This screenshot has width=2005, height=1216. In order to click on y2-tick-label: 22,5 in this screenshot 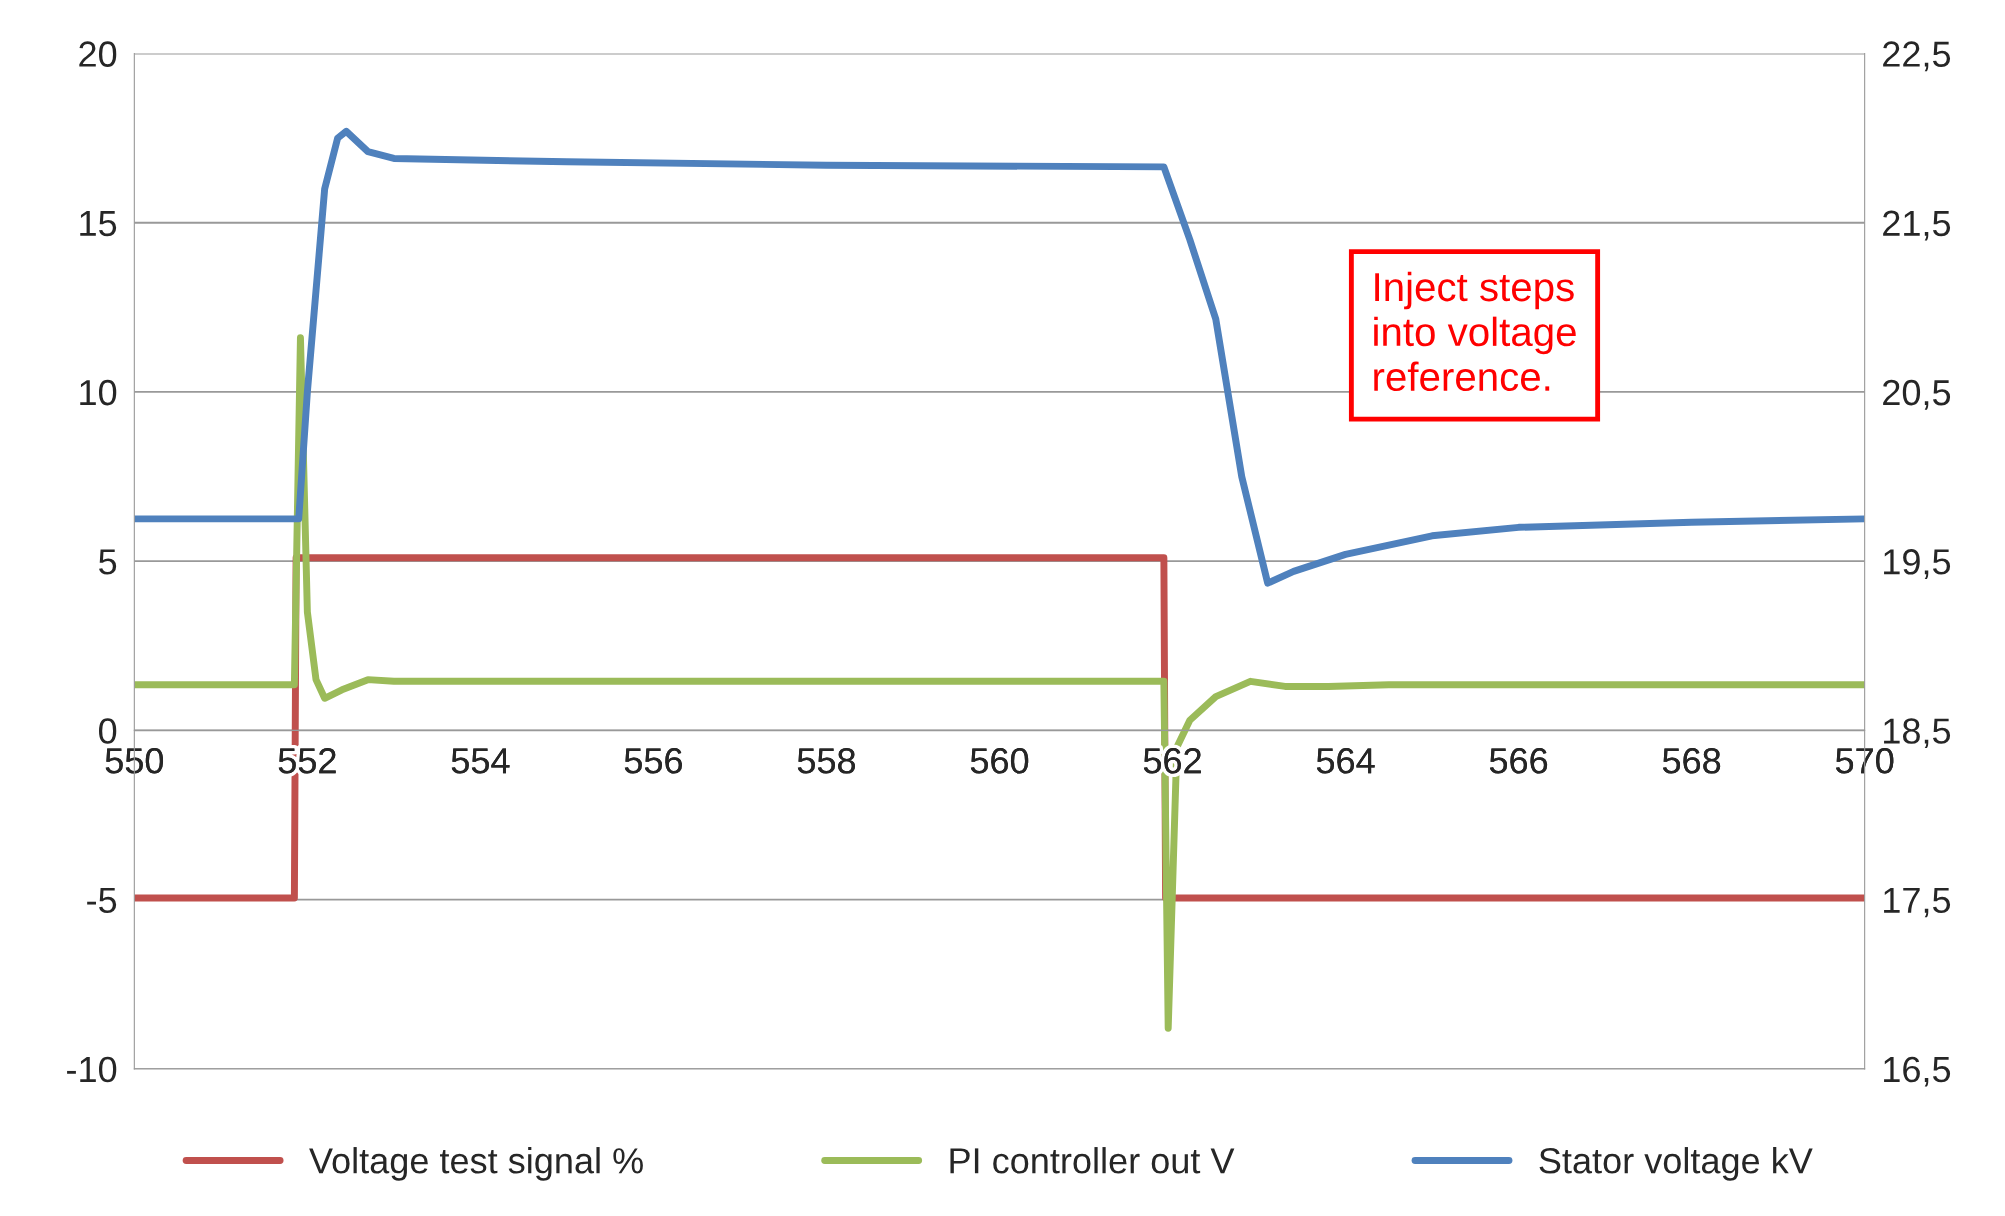, I will do `click(1917, 56)`.